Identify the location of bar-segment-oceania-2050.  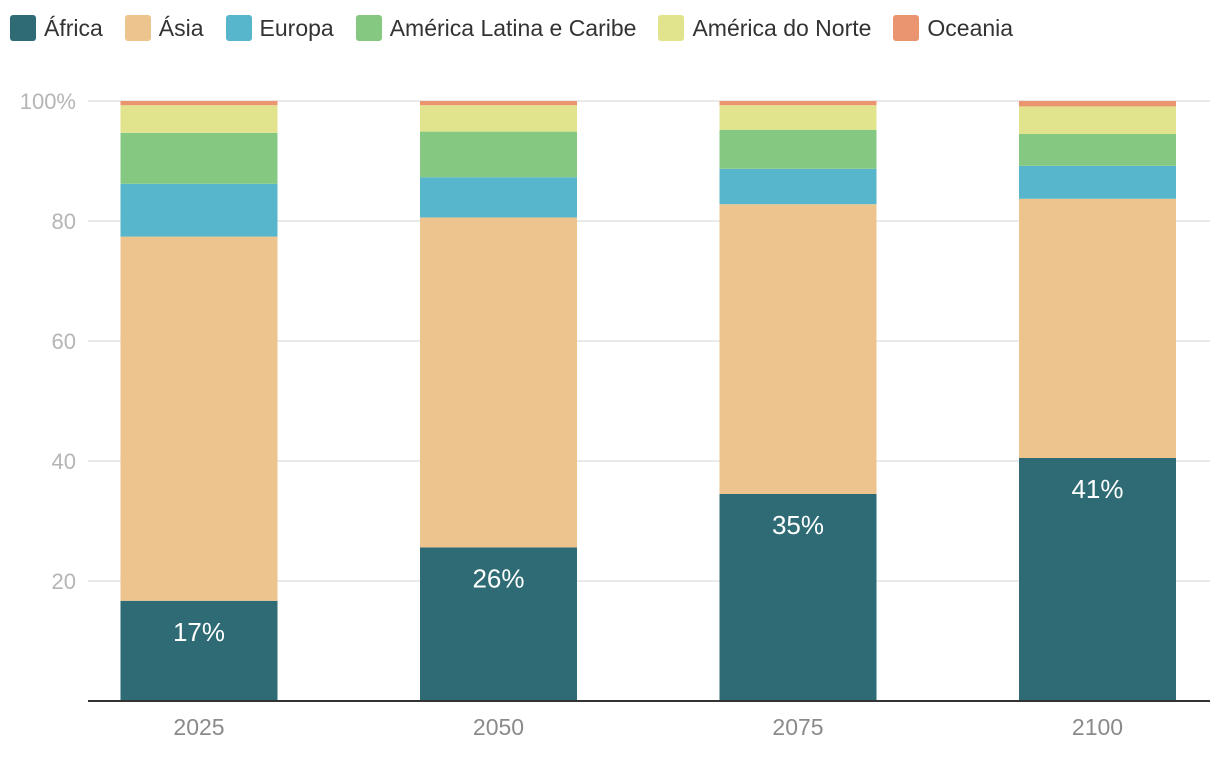
(498, 103).